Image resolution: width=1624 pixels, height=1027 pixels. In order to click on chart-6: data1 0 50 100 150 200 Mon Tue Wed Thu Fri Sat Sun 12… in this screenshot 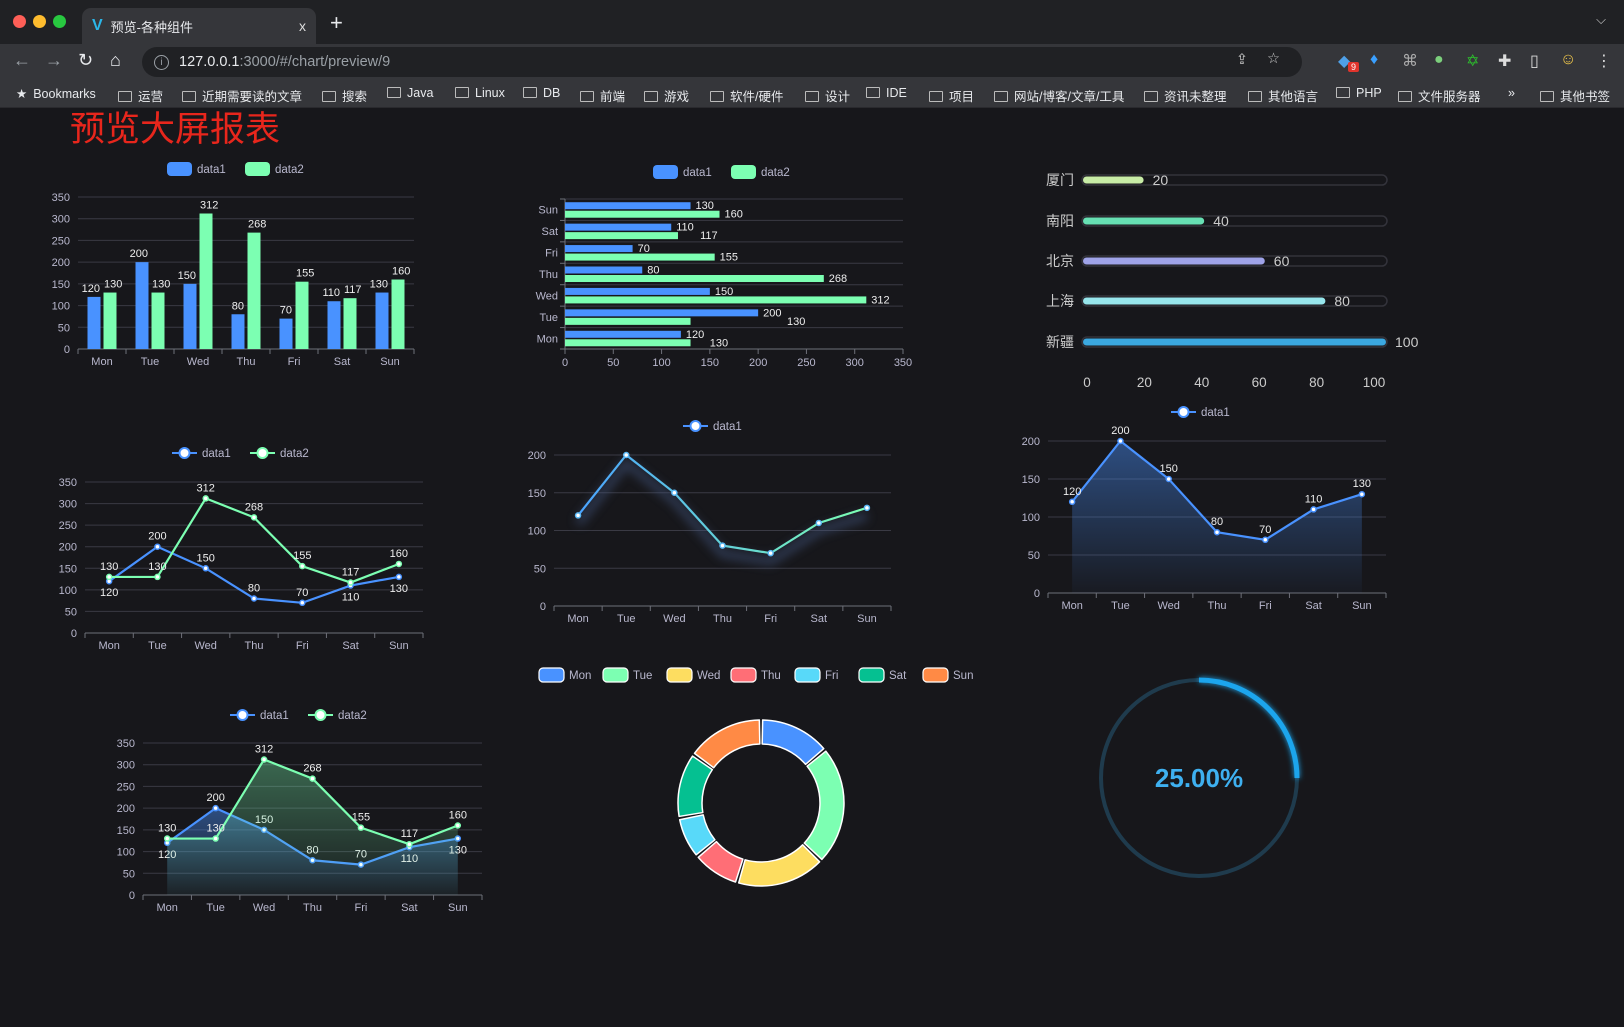, I will do `click(1204, 509)`.